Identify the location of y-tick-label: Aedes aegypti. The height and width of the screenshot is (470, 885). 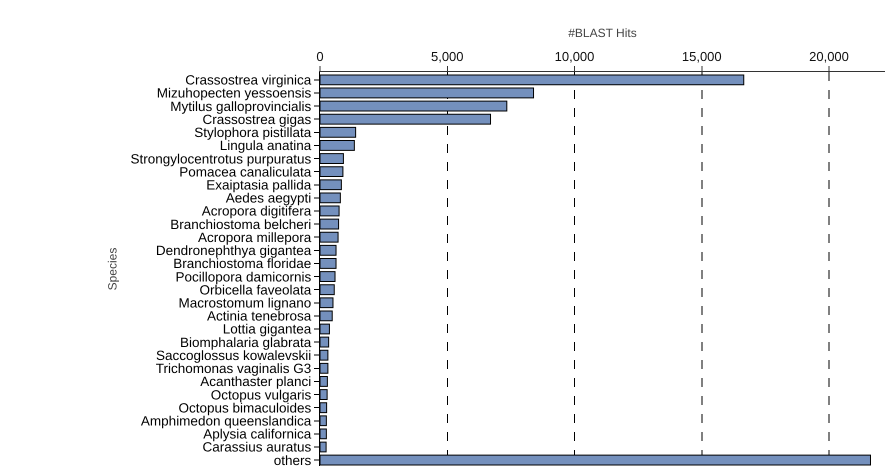
(269, 198).